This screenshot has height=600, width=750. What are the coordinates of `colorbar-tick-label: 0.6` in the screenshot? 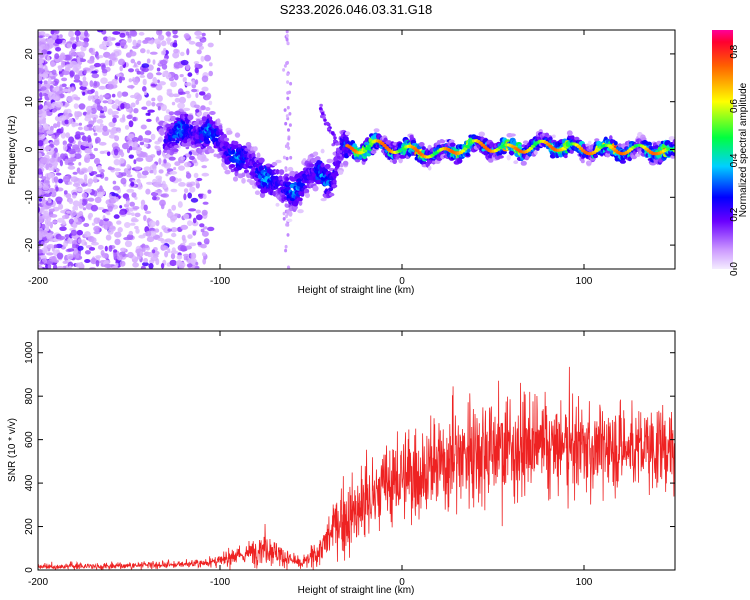 It's located at (734, 106).